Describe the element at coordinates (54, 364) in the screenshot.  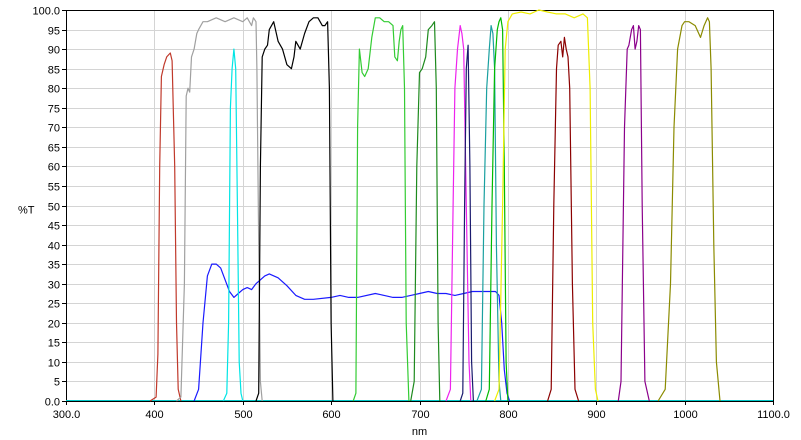
I see `y-tick-label: 10` at that location.